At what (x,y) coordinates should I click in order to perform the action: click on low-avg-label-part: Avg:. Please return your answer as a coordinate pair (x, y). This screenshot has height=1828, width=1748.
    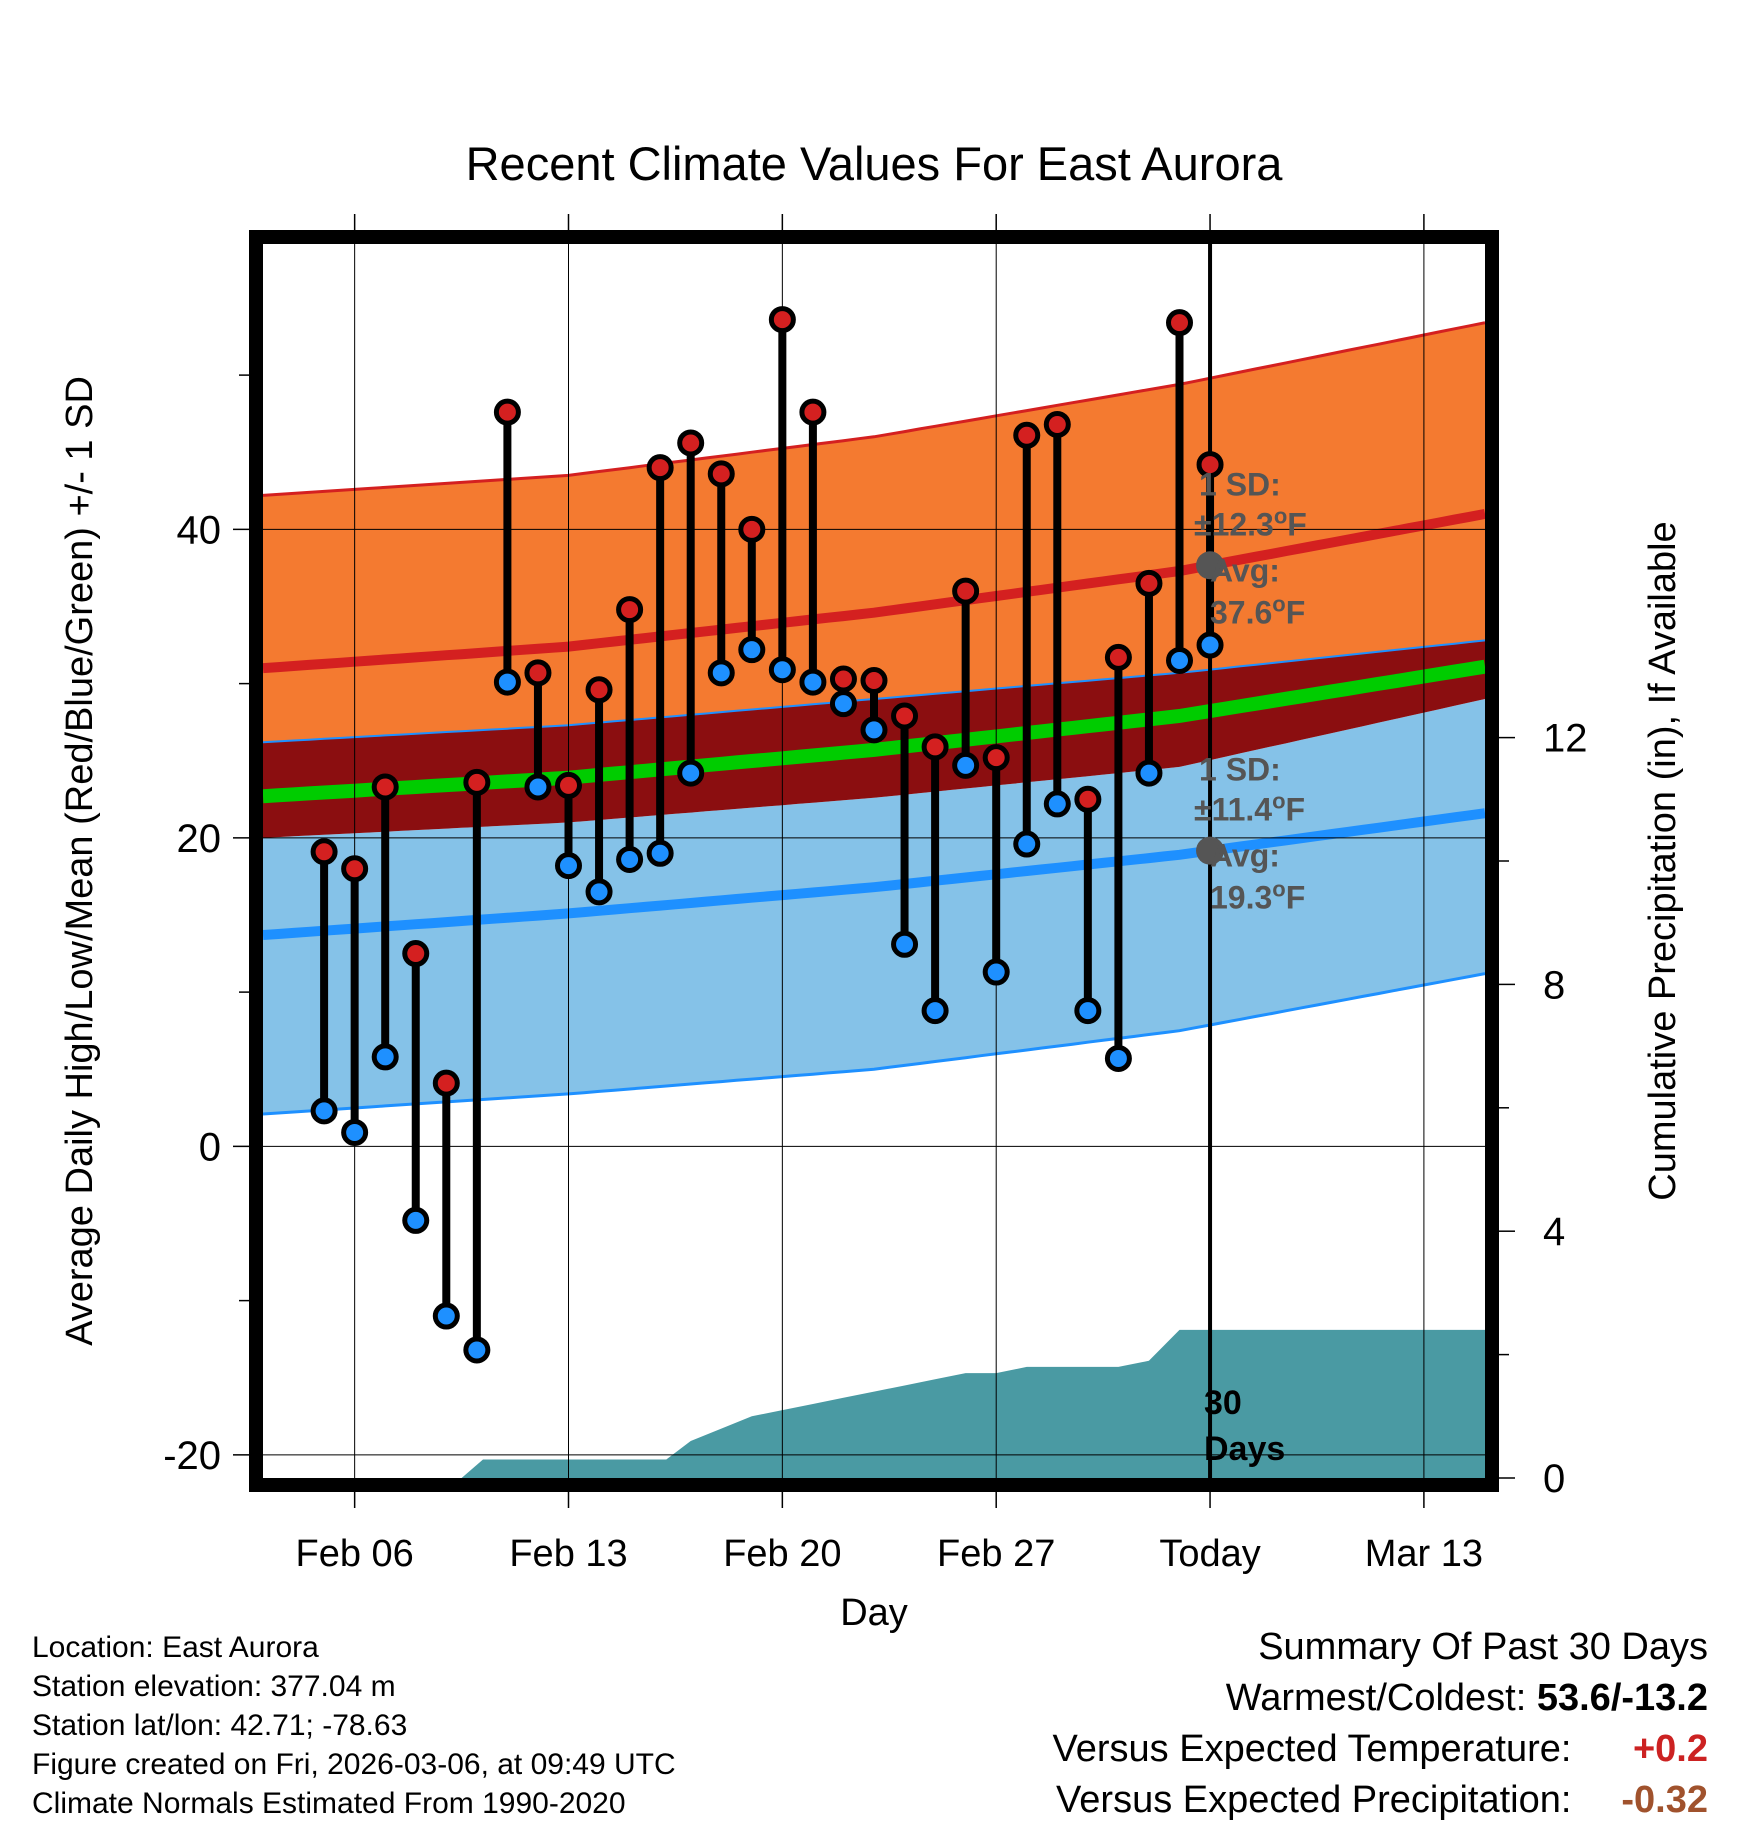
    Looking at the image, I should click on (1245, 856).